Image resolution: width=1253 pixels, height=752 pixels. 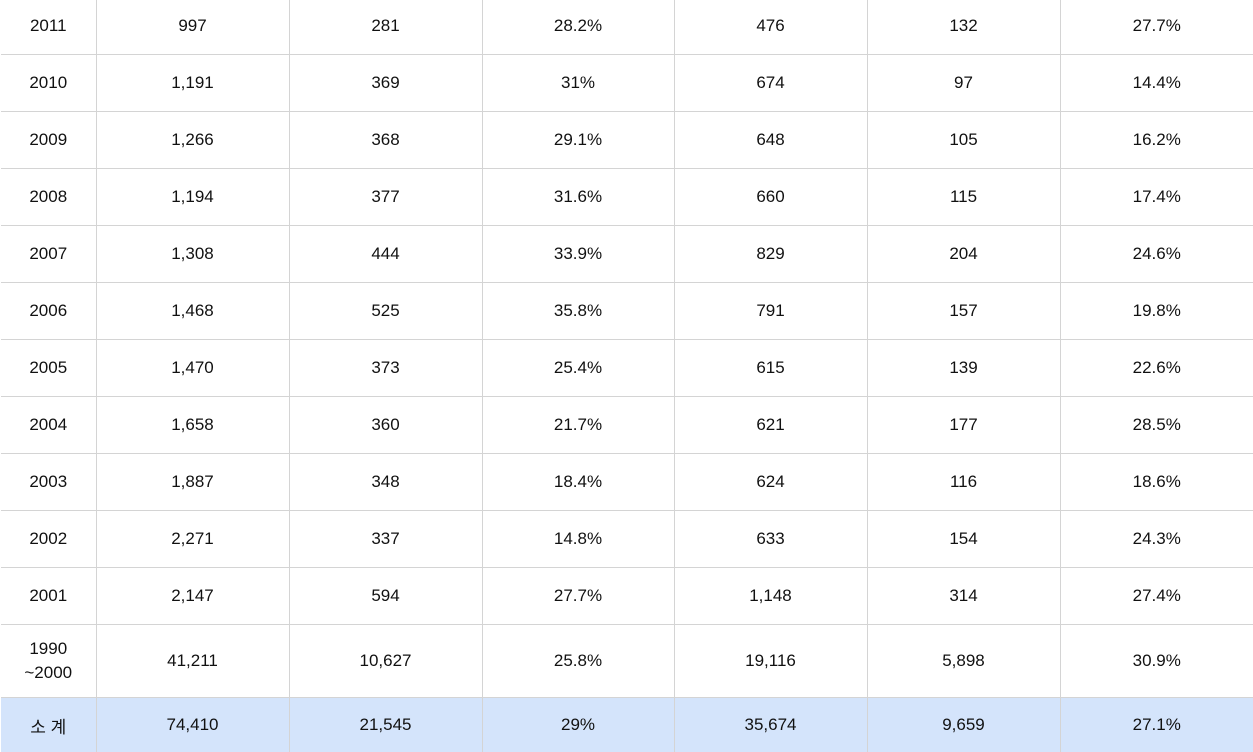 I want to click on table-row: 2005 1,470 373 25.4% 615 139 22.6%, so click(x=627, y=368).